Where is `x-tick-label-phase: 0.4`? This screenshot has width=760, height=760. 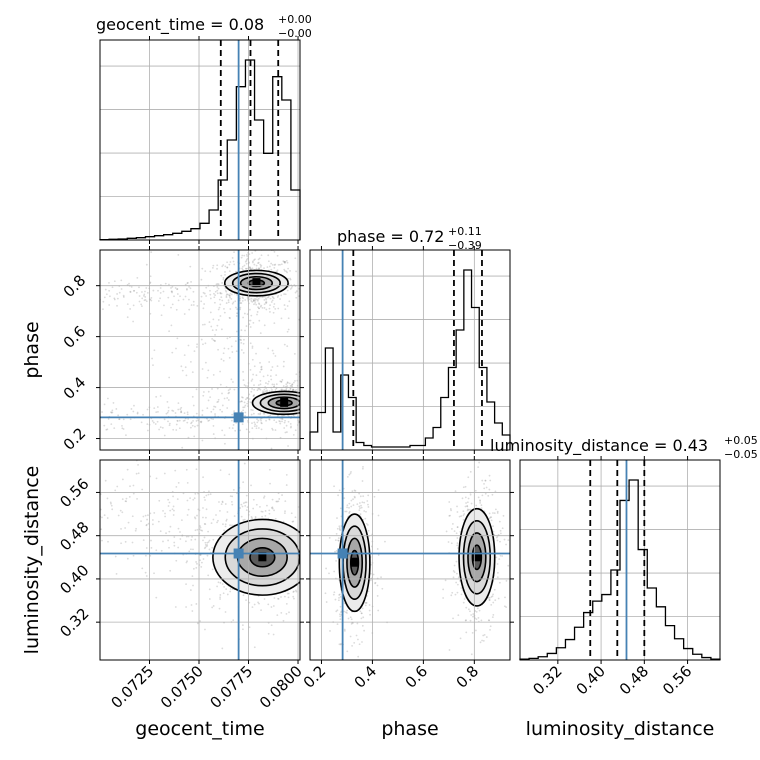
x-tick-label-phase: 0.4 is located at coordinates (366, 677).